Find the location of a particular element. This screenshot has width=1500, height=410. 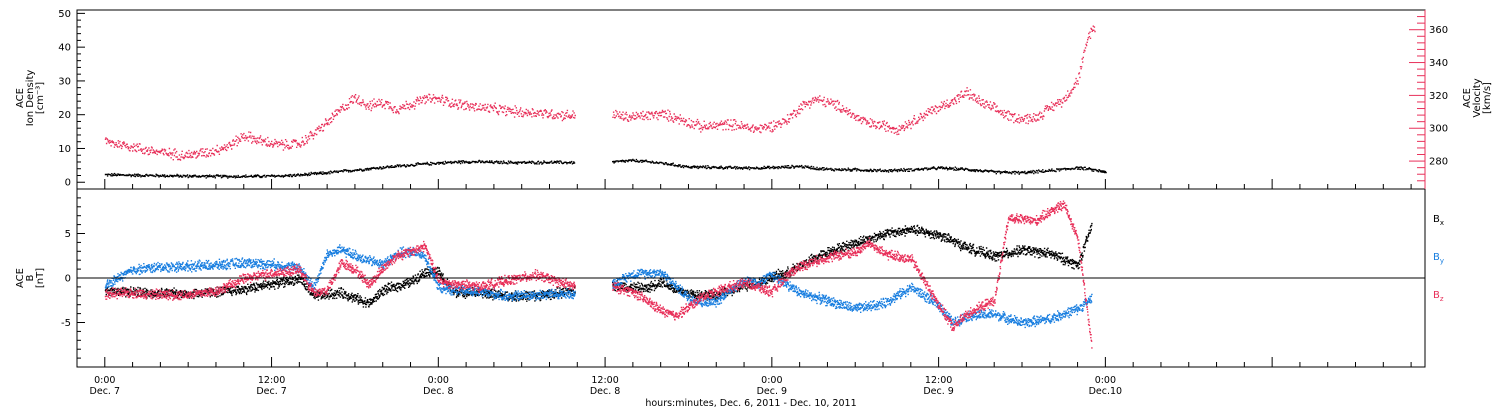

ion-density-axis-title: ACE Ion Density [cm⁻³] is located at coordinates (30, 98).